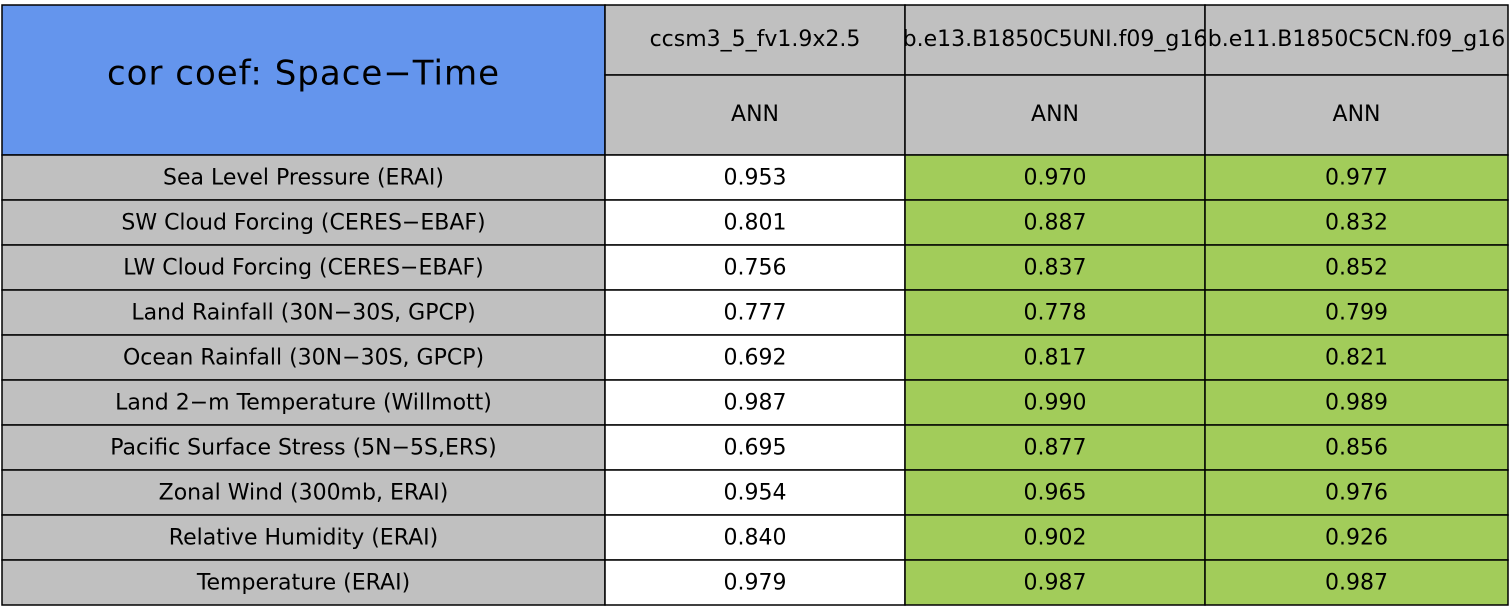 The image size is (1510, 611). I want to click on row-label: LW Cloud Forcing (CERES−EBAF), so click(303, 268).